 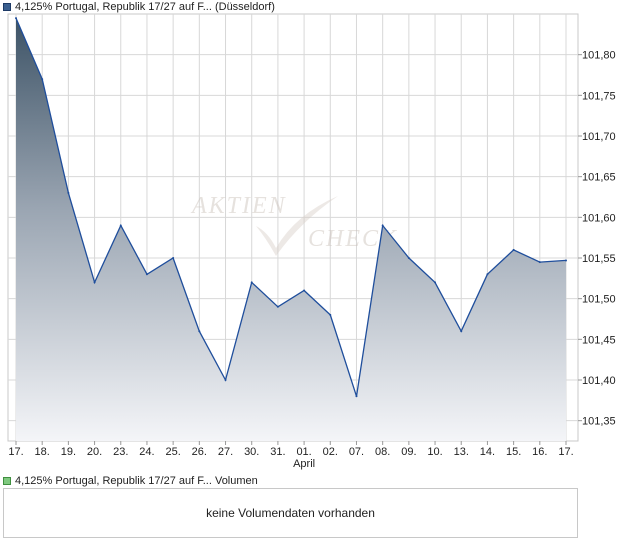 What do you see at coordinates (599, 340) in the screenshot?
I see `y-tick-label: 101,45` at bounding box center [599, 340].